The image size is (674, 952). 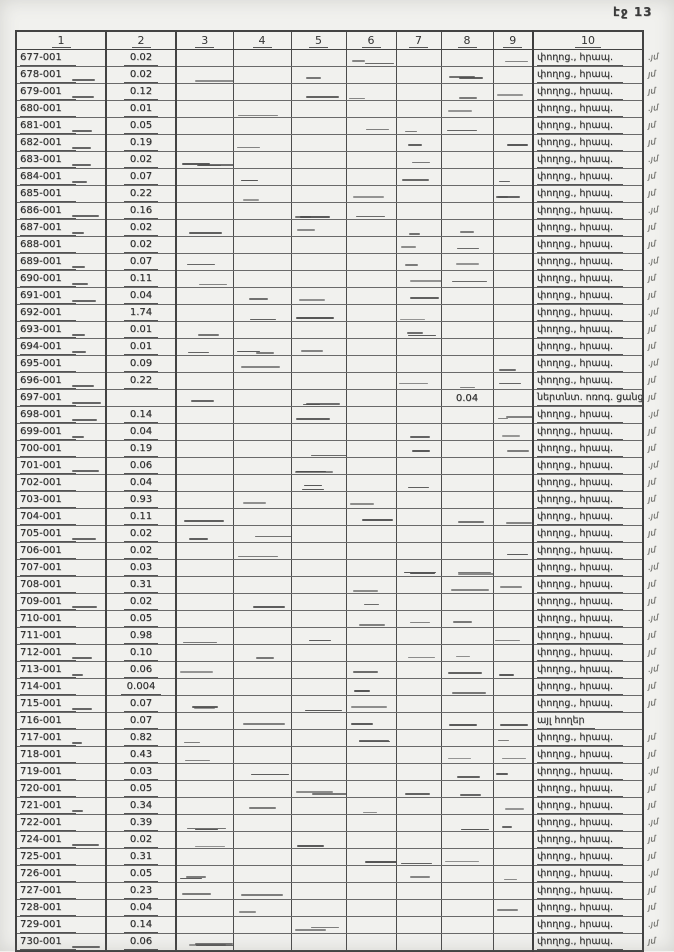 I want to click on table-row: 694-001 0.01 փողոց., հրապ., so click(x=329, y=347).